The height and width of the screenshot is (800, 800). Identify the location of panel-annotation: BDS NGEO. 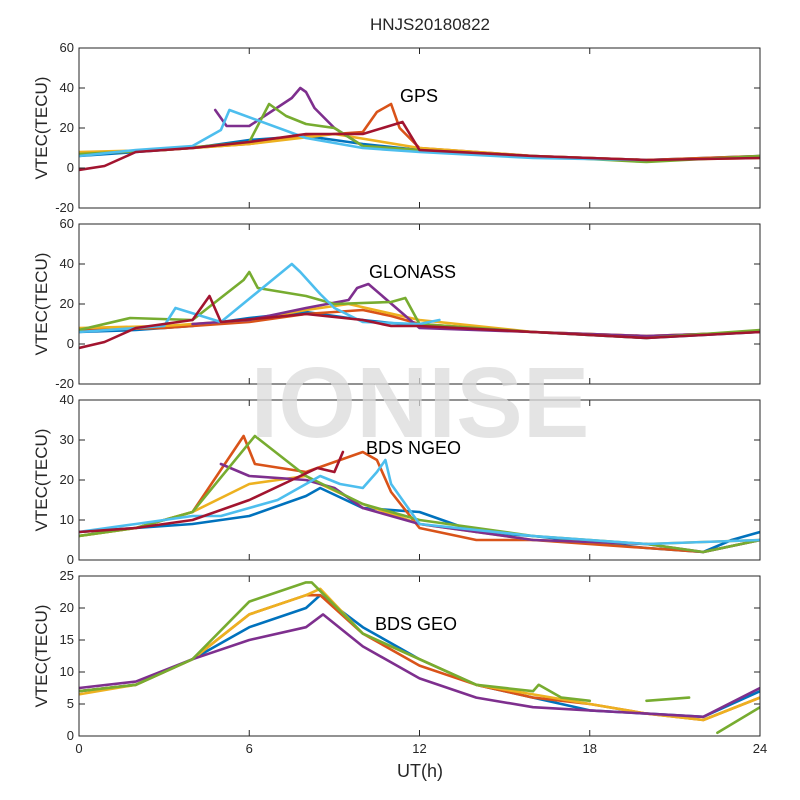
(413, 448).